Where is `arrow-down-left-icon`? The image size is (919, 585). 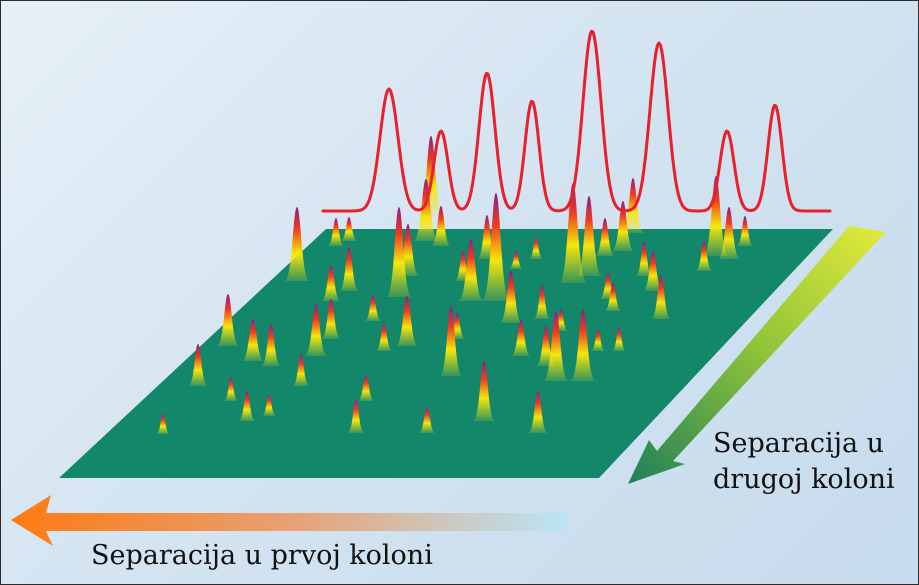
arrow-down-left-icon is located at coordinates (757, 355).